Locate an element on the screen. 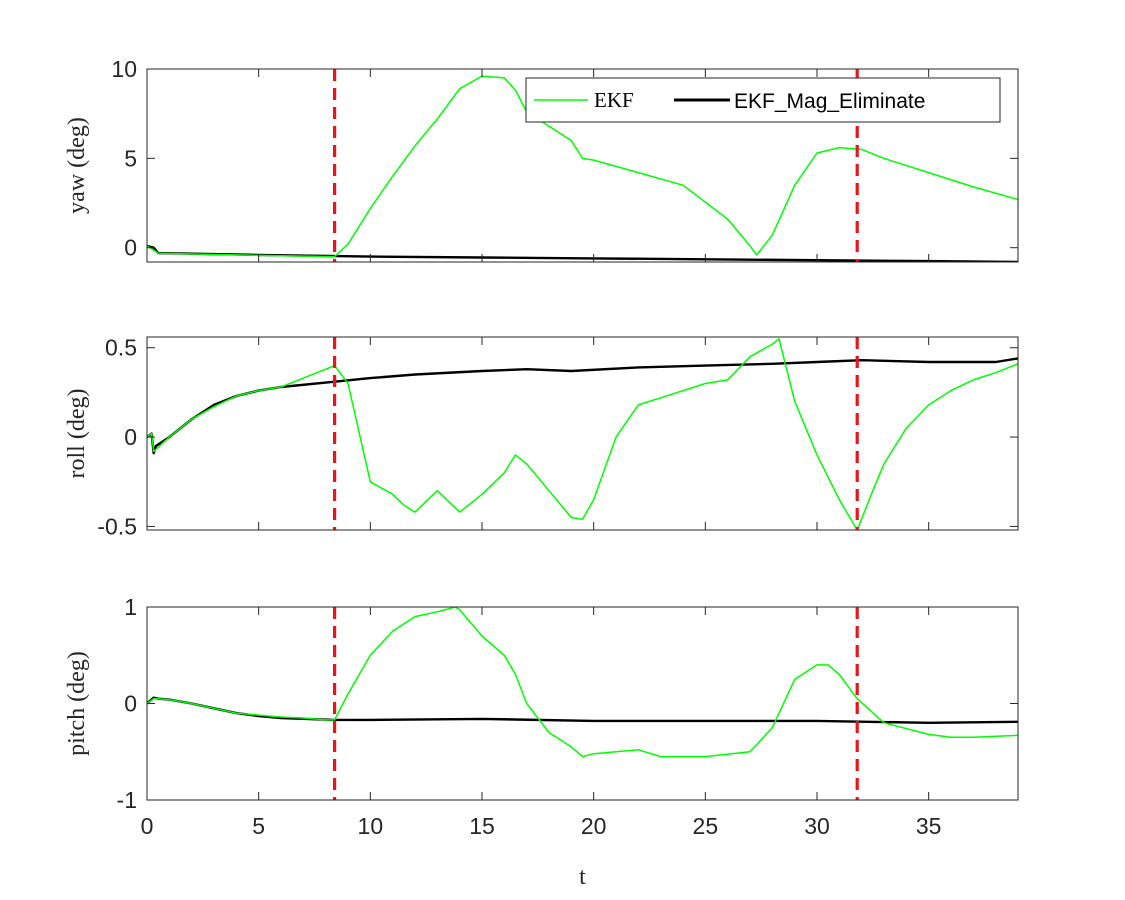 This screenshot has width=1125, height=900. roll-y-tick-label-2: 0.5 is located at coordinates (121, 348).